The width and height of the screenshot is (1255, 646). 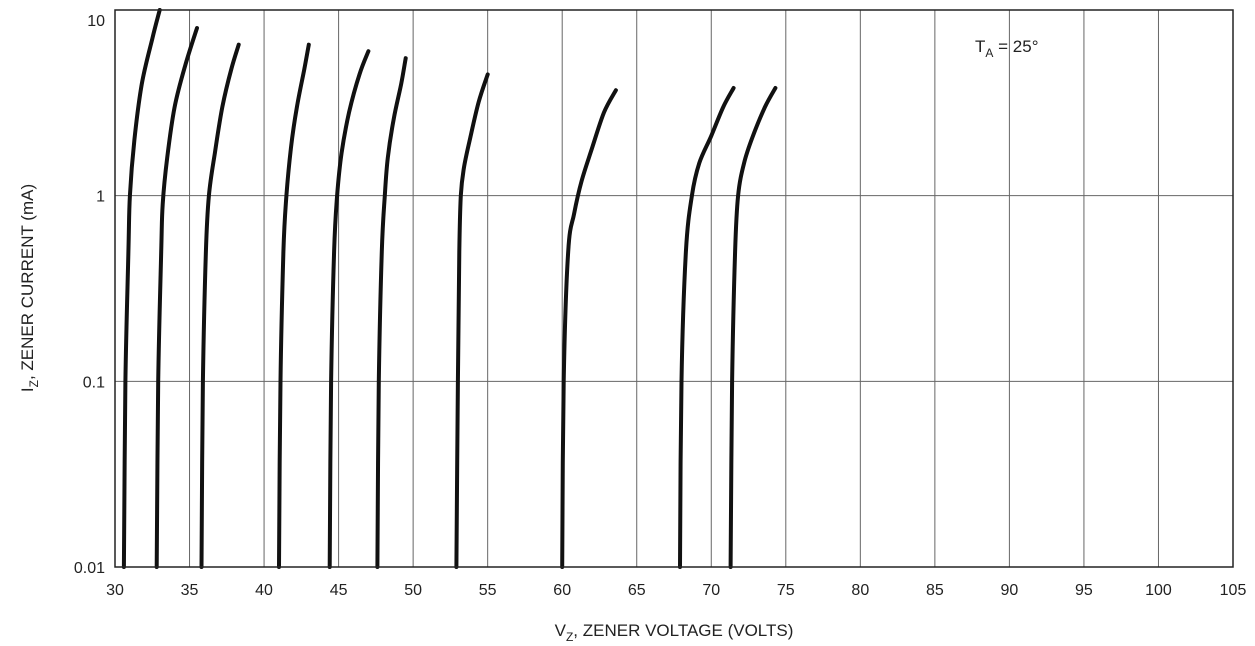 What do you see at coordinates (488, 590) in the screenshot?
I see `x-tick-label: 55` at bounding box center [488, 590].